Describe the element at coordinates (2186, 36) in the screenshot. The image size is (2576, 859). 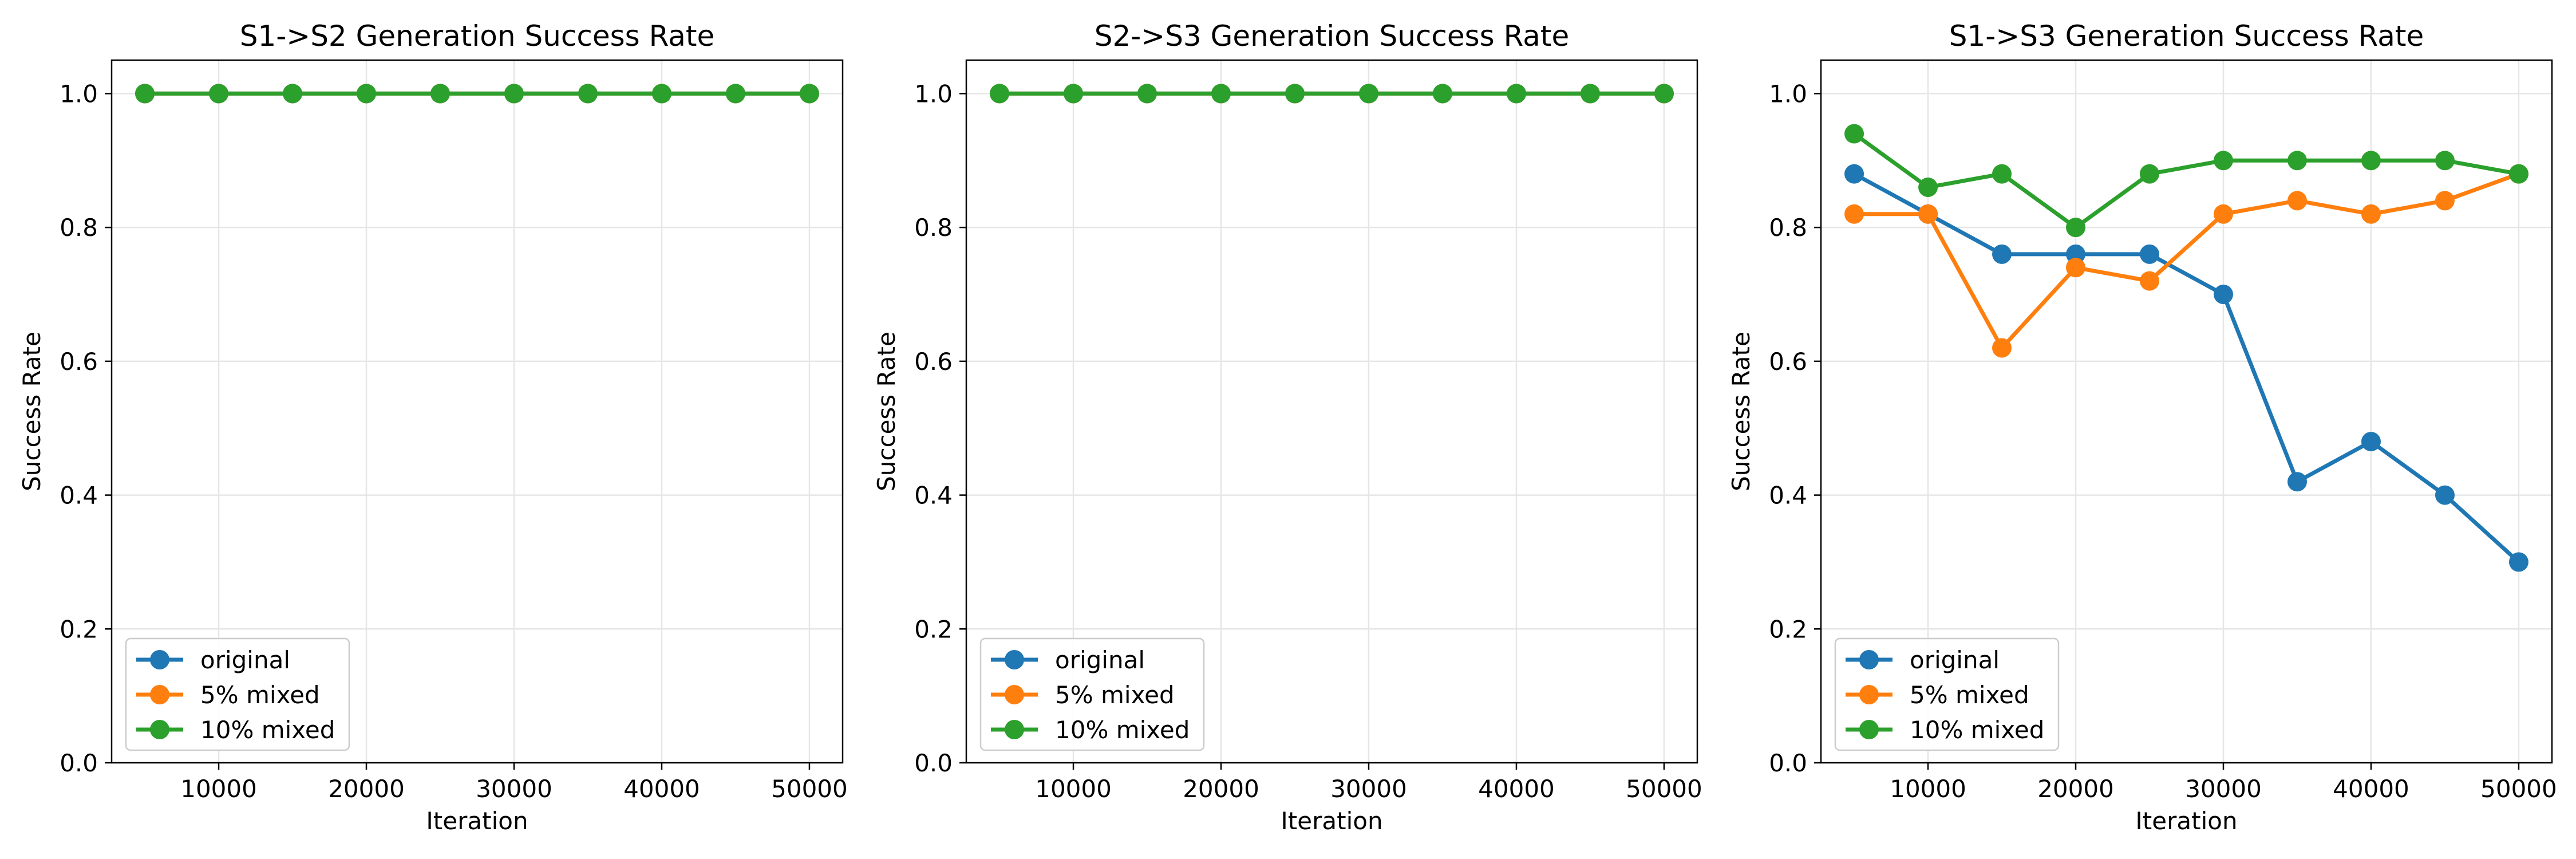
I see `chart-title: S1->S3 Generation Success Rate` at that location.